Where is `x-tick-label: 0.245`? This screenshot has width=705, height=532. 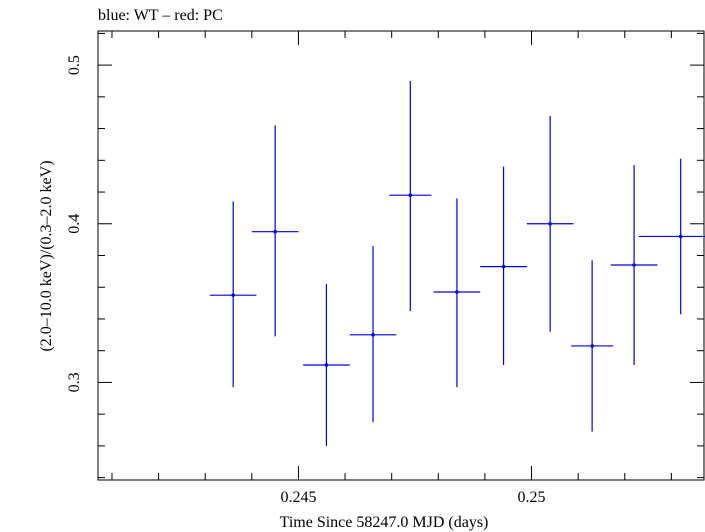
x-tick-label: 0.245 is located at coordinates (298, 497).